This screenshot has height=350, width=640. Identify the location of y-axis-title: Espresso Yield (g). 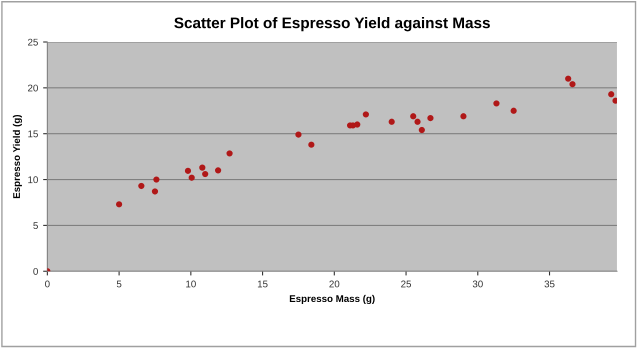
(17, 156).